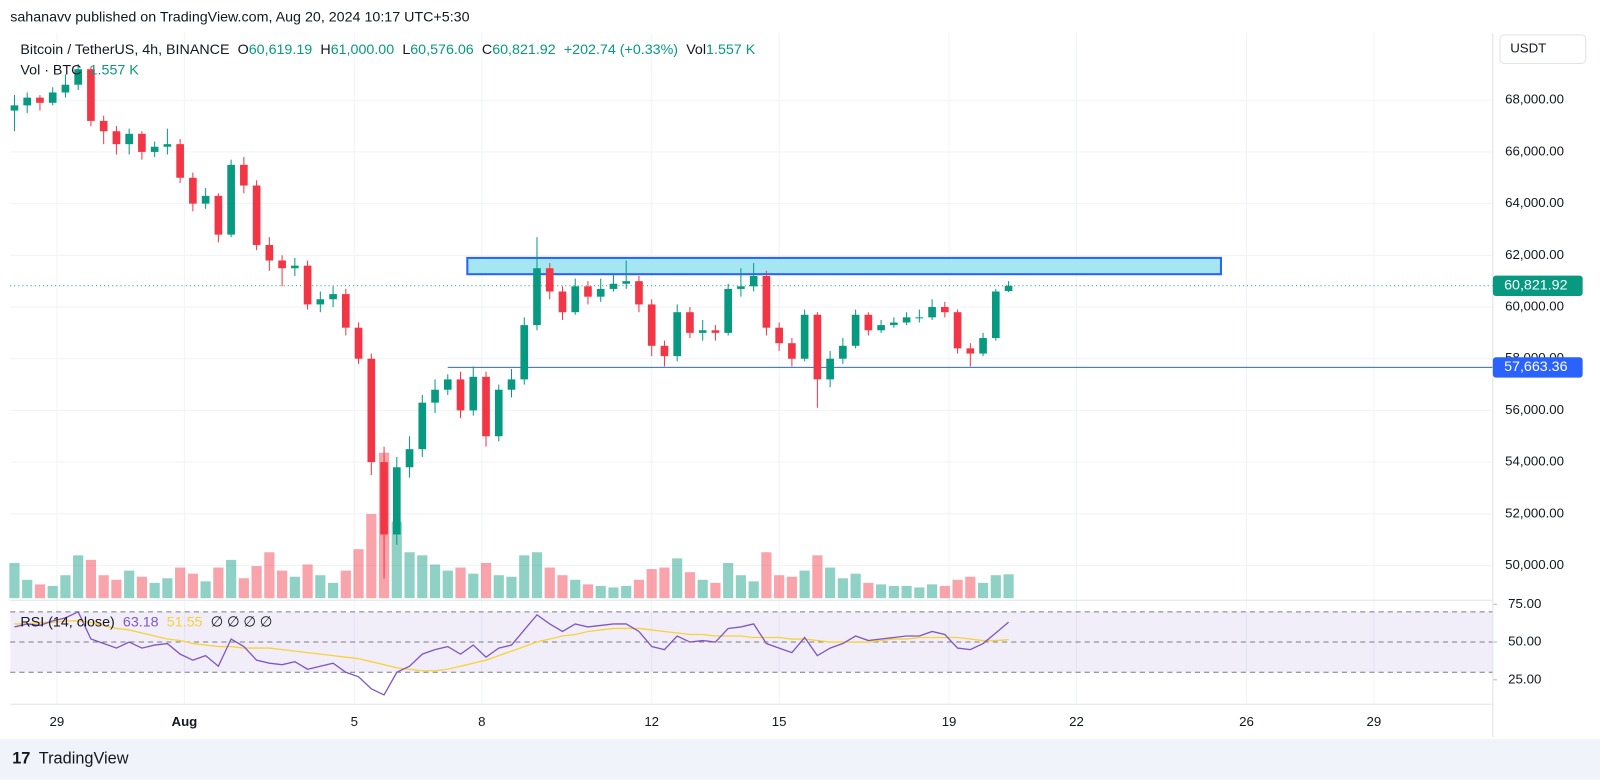  What do you see at coordinates (1534, 150) in the screenshot?
I see `y-tick-label: 66,000.00` at bounding box center [1534, 150].